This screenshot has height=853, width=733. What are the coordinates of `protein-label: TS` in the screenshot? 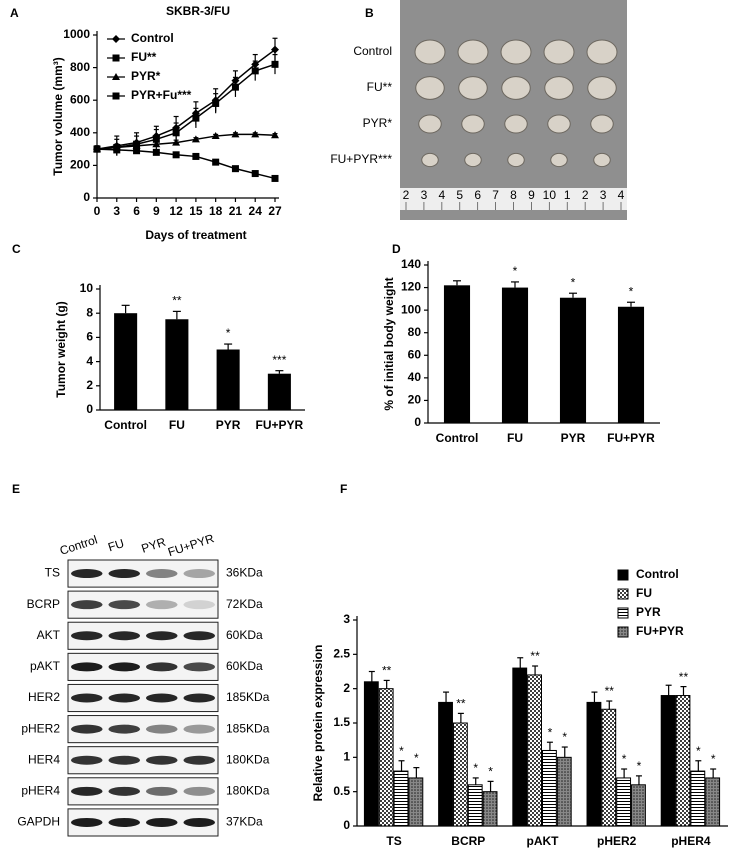 It's located at (52, 573).